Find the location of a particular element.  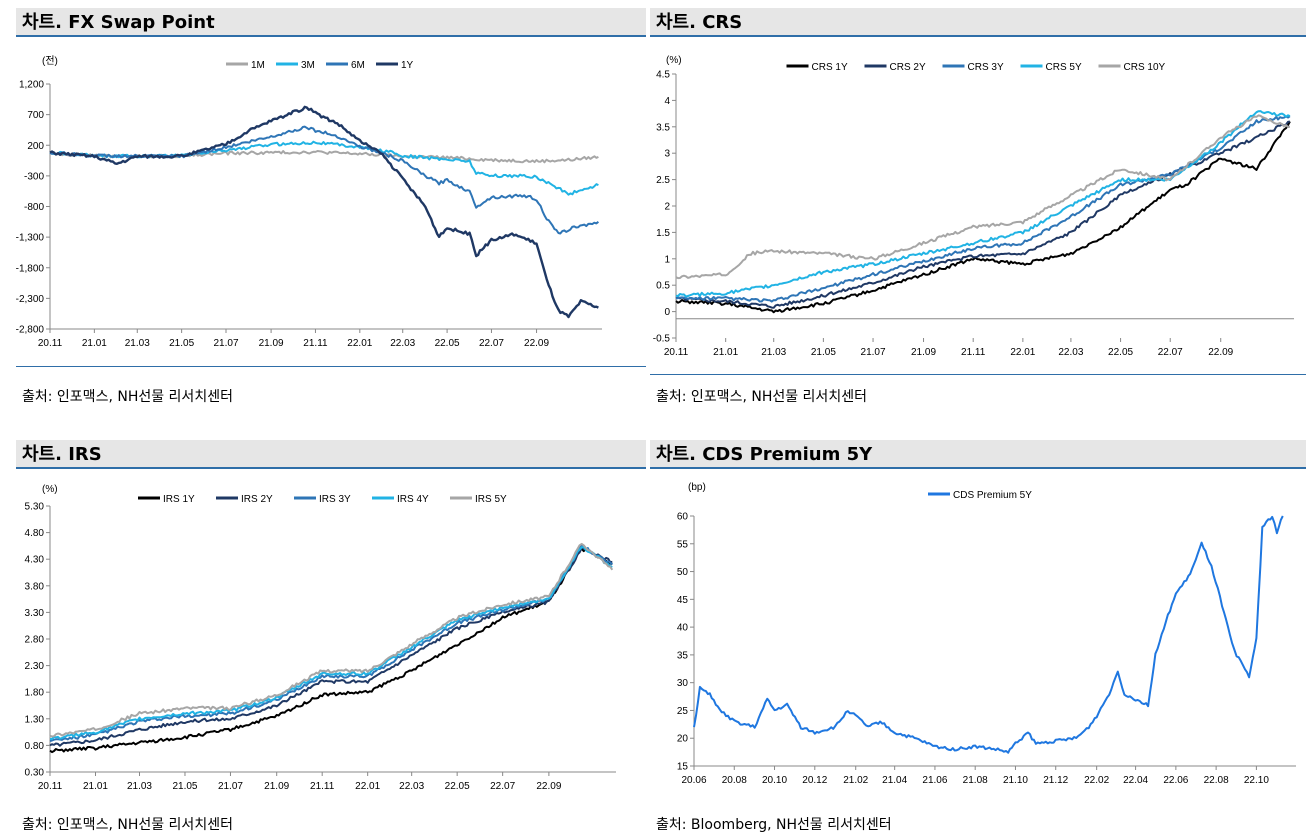

legend-label: CRS 1Y is located at coordinates (830, 67).